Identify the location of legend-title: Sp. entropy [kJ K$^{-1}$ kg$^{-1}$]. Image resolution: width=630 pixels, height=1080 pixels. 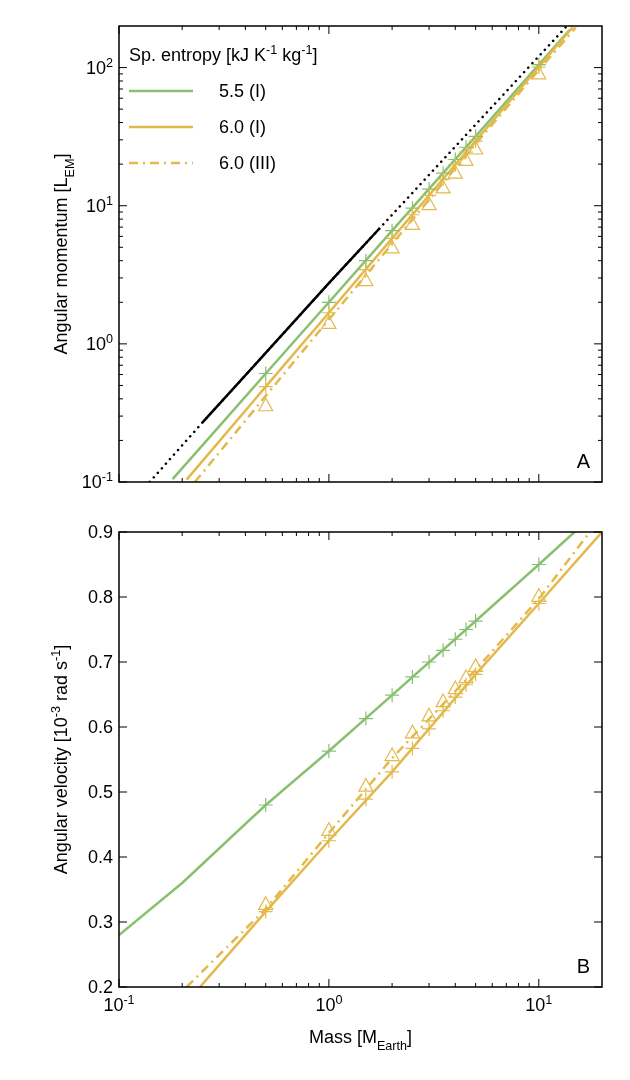
(223, 54).